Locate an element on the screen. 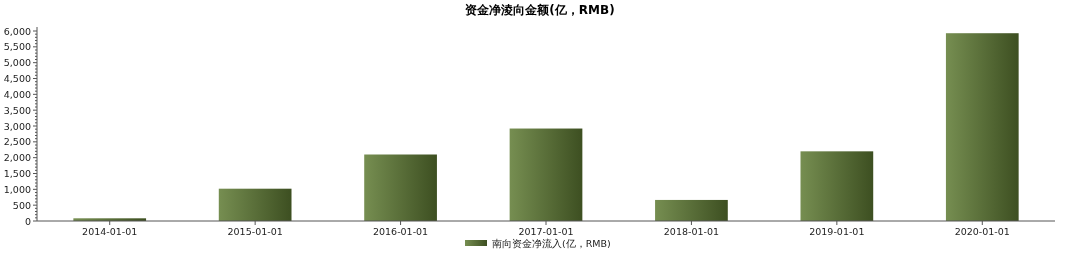 The image size is (1080, 273). y-tick-label: 2,000 is located at coordinates (17, 158).